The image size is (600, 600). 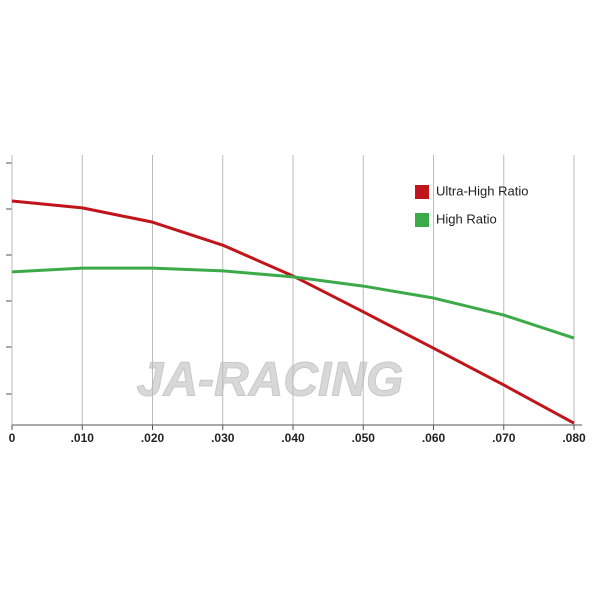 What do you see at coordinates (574, 438) in the screenshot?
I see `x-tick-label: .080` at bounding box center [574, 438].